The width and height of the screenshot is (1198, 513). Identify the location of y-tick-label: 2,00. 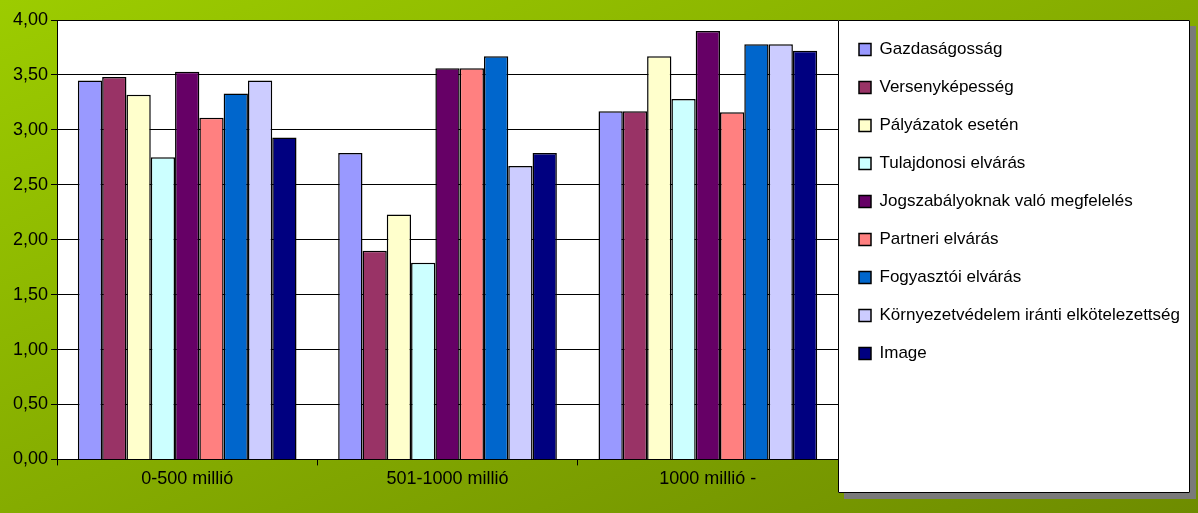
(30, 238).